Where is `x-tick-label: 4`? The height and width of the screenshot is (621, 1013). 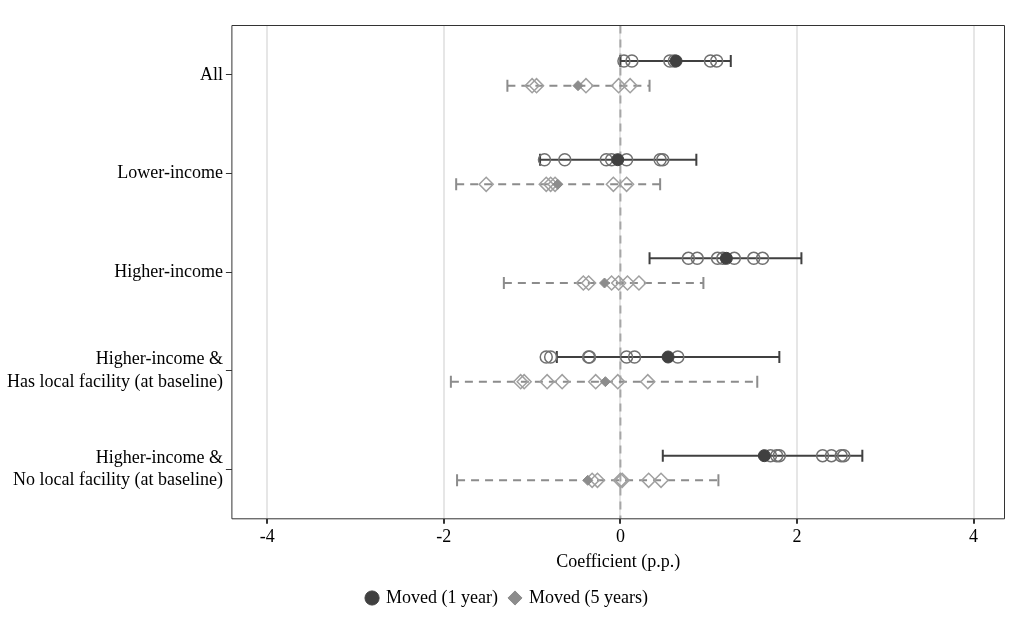 x-tick-label: 4 is located at coordinates (974, 536).